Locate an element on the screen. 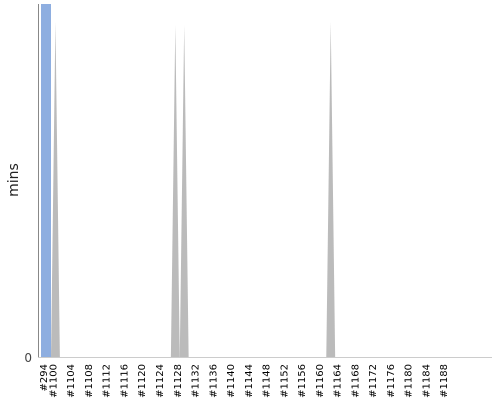 The height and width of the screenshot is (400, 500). x-tick-label: #1128 is located at coordinates (178, 381).